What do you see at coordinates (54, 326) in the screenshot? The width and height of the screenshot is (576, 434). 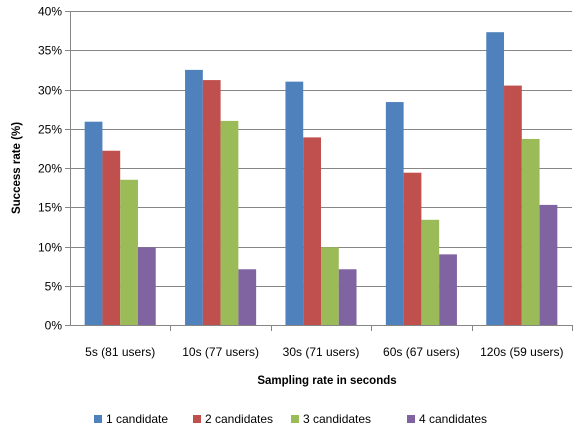 I see `y-tick-label: 0%` at bounding box center [54, 326].